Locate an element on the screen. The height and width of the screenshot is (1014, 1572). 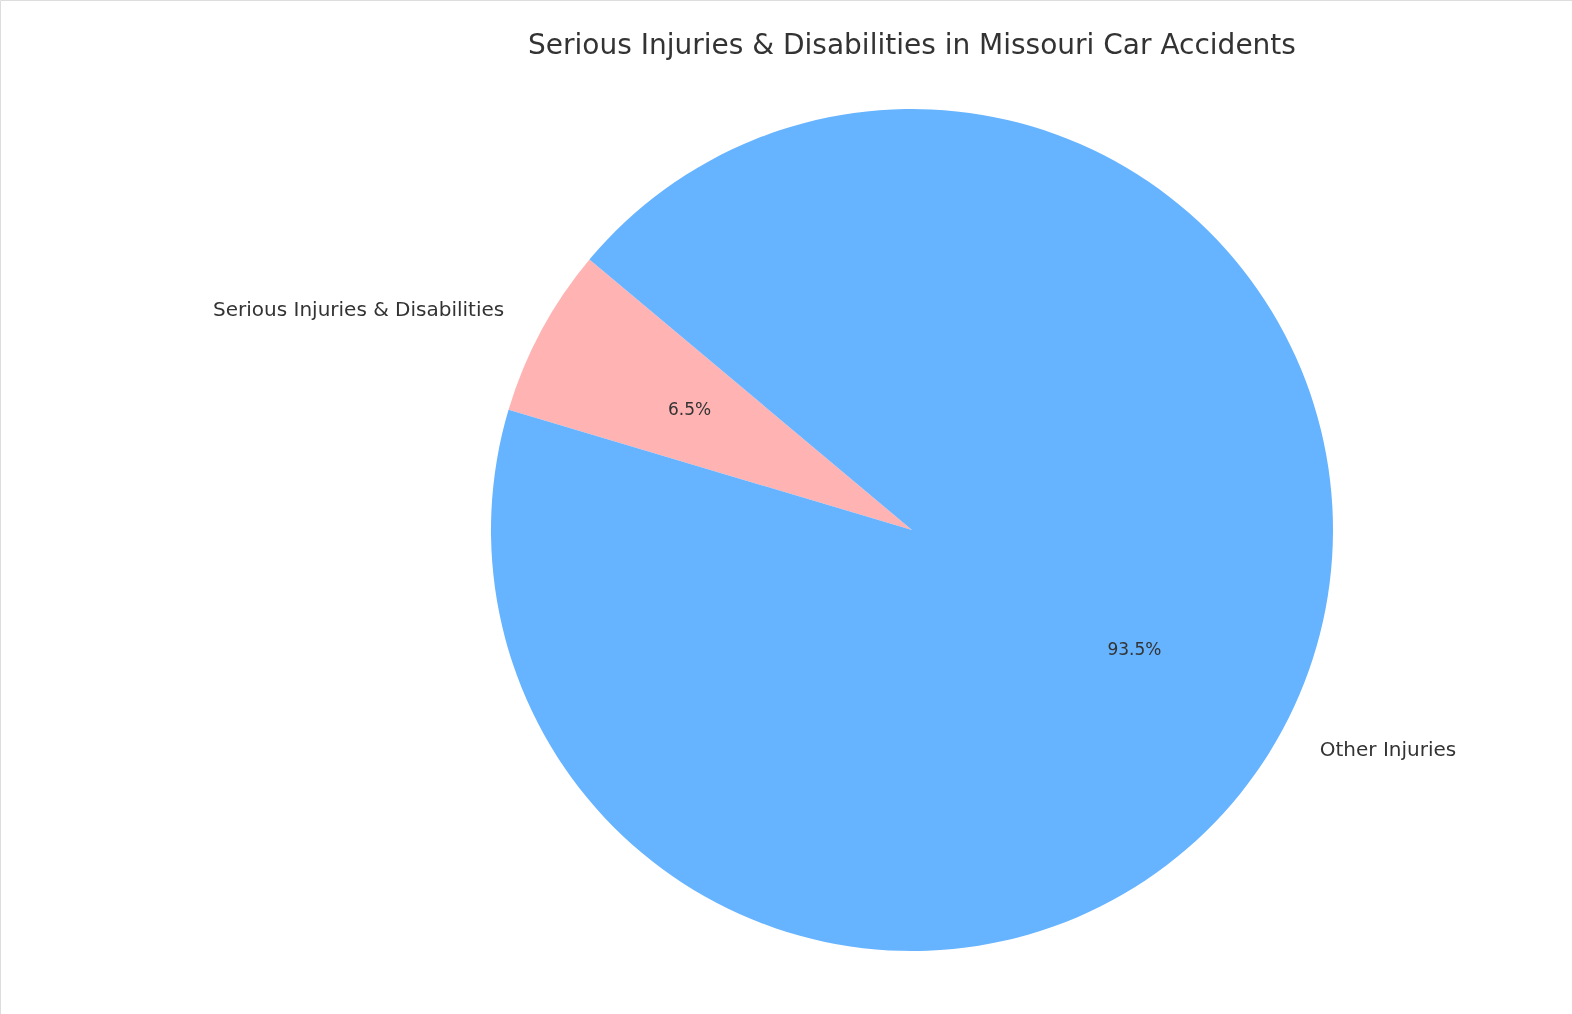
chart-title: Serious Injuries & Disabilities in Missouri Car Accidents is located at coordinates (912, 44).